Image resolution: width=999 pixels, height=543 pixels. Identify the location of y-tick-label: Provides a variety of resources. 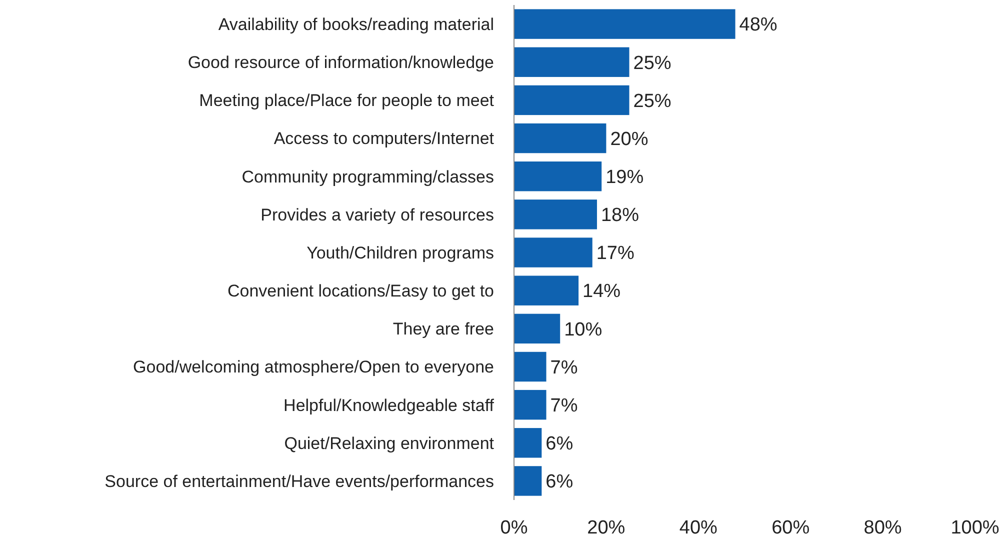
(377, 214).